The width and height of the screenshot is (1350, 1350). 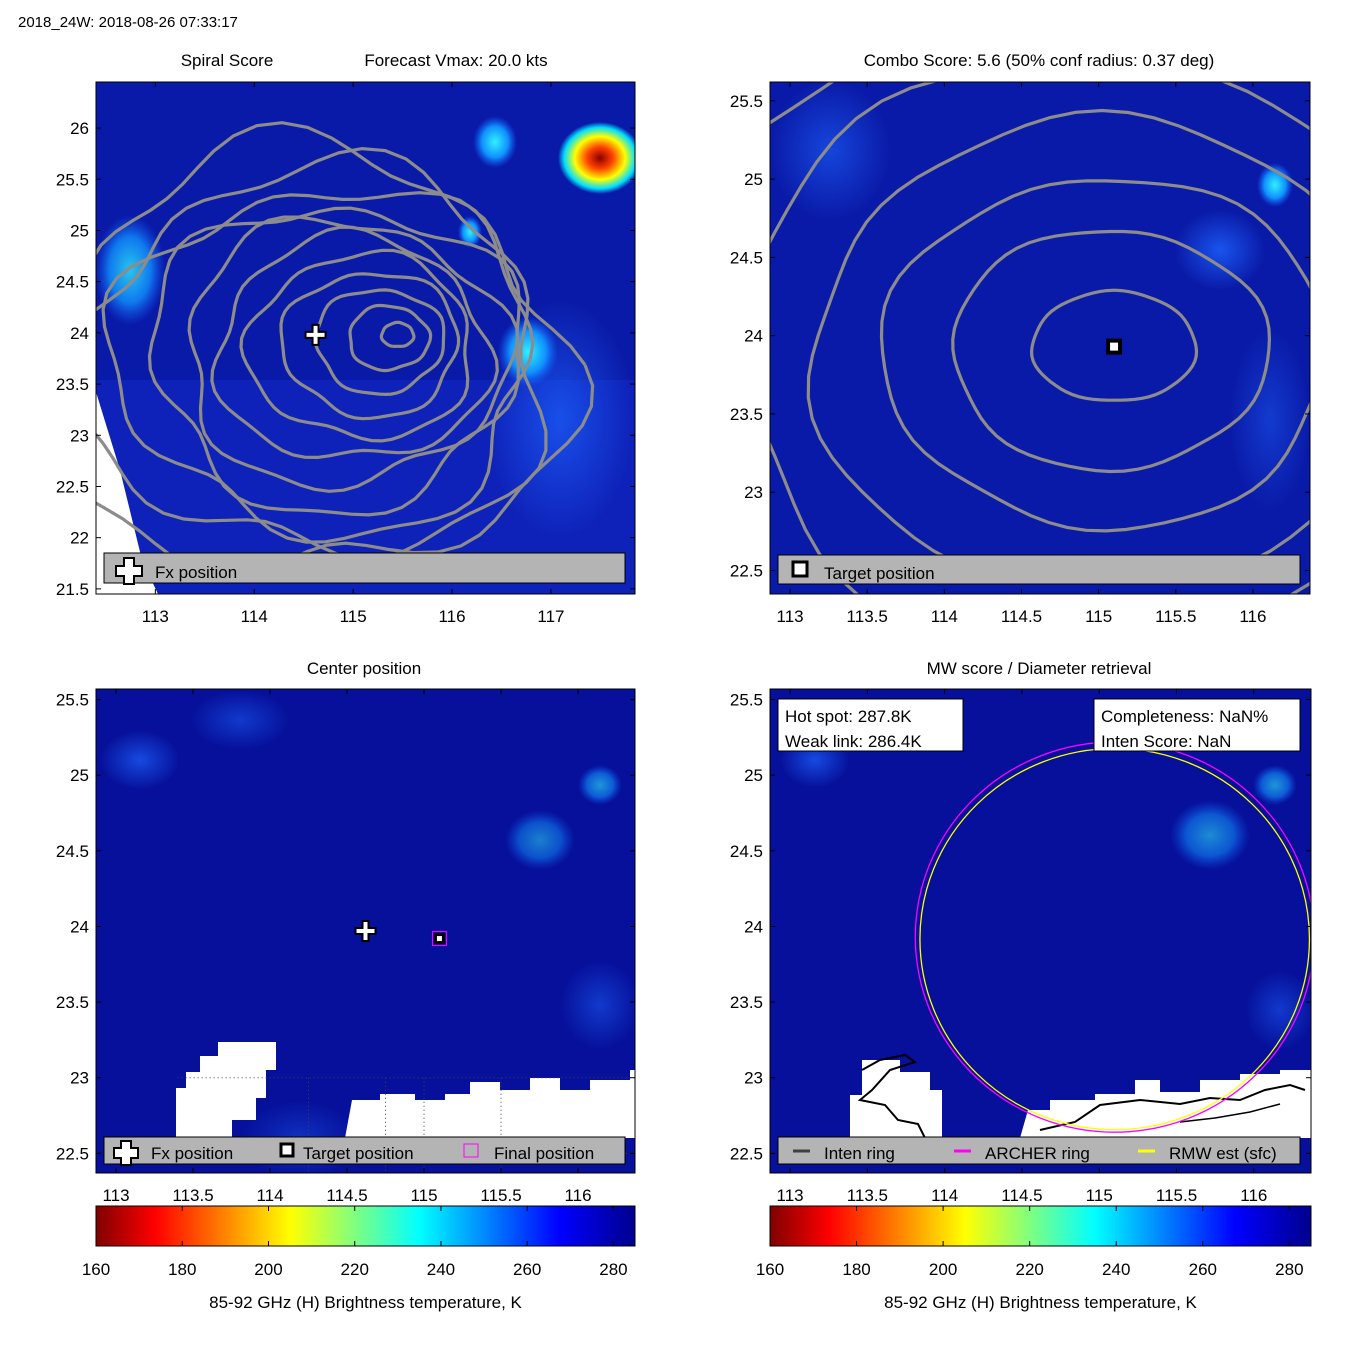 What do you see at coordinates (365, 1302) in the screenshot?
I see `colorbar-label: 85-92 GHz (H) Brightness temperature, K` at bounding box center [365, 1302].